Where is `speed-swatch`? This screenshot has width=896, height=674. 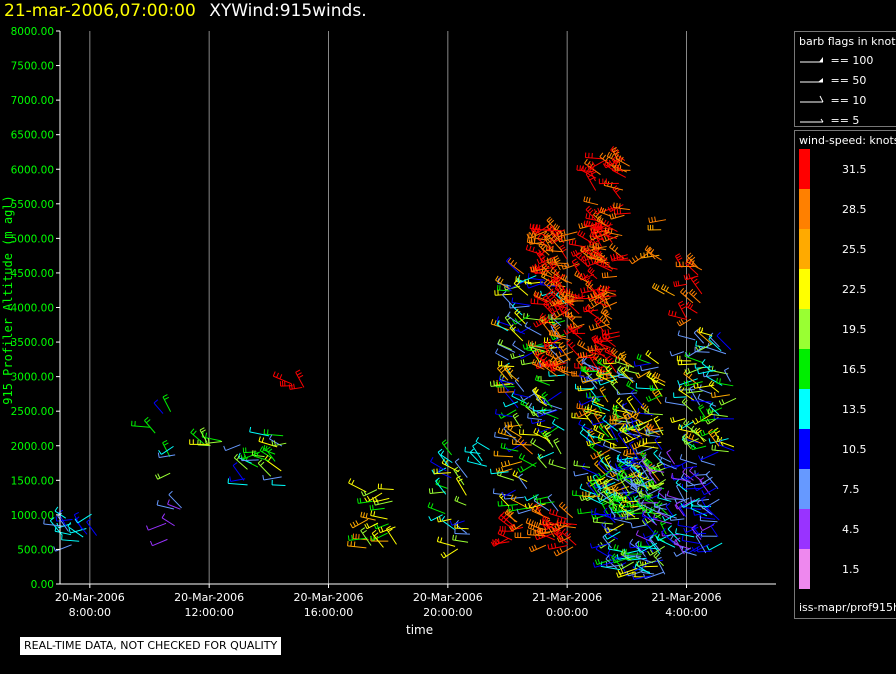
speed-swatch is located at coordinates (804, 369).